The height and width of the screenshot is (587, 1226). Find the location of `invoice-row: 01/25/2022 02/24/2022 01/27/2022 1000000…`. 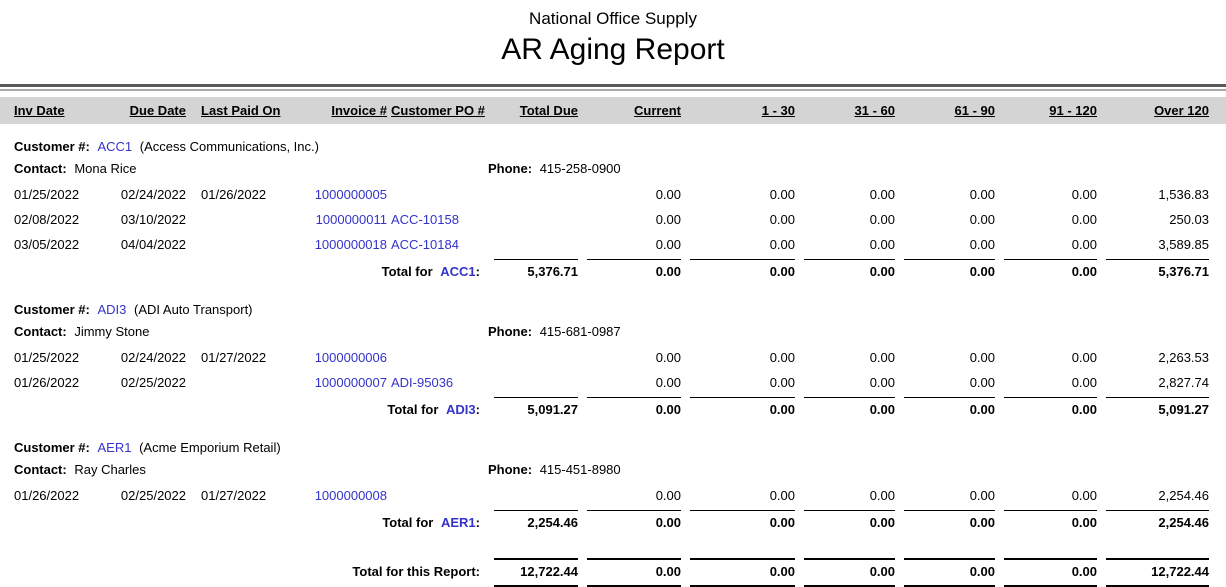

invoice-row: 01/25/2022 02/24/2022 01/27/2022 1000000… is located at coordinates (613, 357).